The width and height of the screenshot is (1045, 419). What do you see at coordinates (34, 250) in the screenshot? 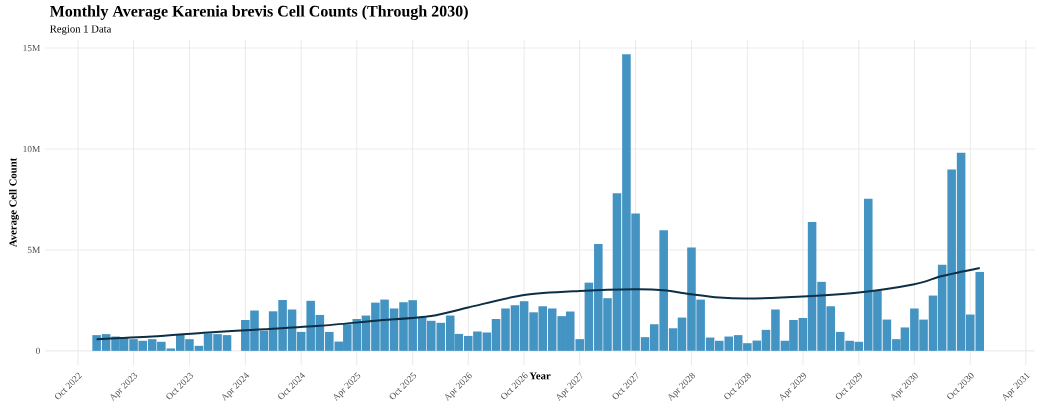
I see `y-tick-label: 5M` at bounding box center [34, 250].